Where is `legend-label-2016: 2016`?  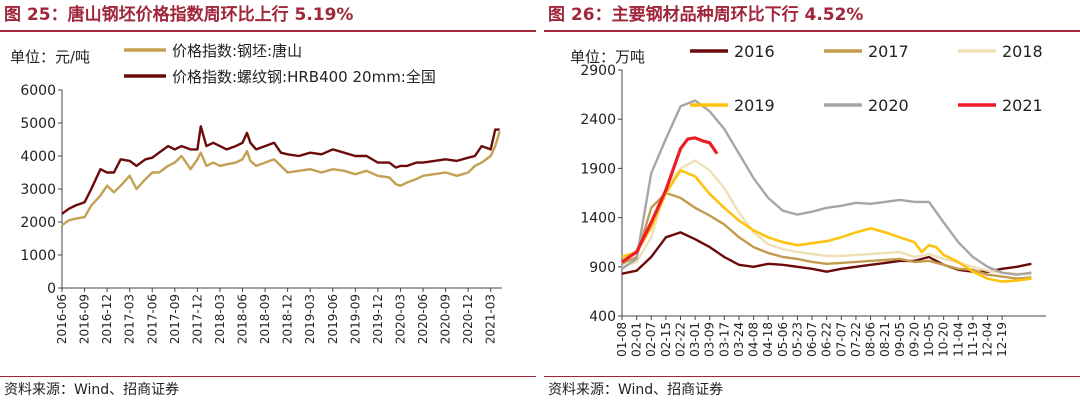 legend-label-2016: 2016 is located at coordinates (754, 51).